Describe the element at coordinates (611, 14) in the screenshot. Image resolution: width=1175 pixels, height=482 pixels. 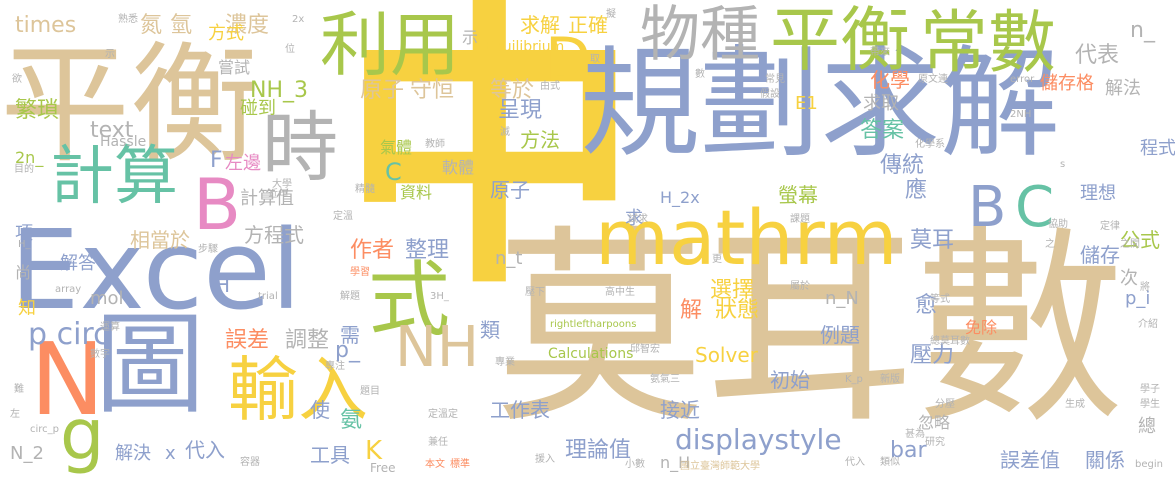
I see `word: 擬` at that location.